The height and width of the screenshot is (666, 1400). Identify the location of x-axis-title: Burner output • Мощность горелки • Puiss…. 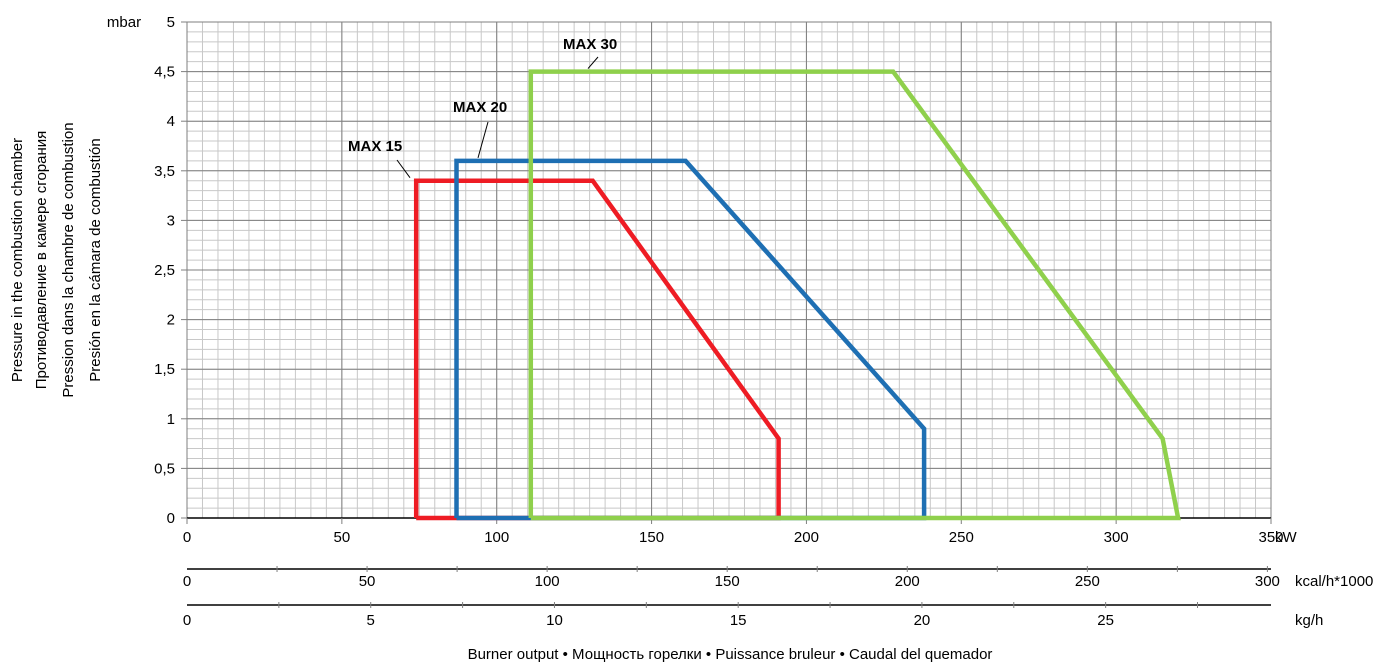
(730, 654).